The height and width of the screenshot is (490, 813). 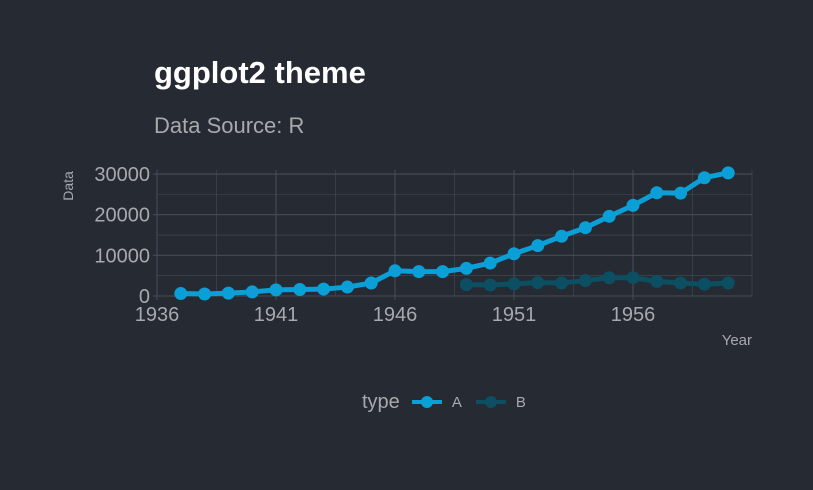 I want to click on y-tick-label: 20000, so click(x=122, y=216).